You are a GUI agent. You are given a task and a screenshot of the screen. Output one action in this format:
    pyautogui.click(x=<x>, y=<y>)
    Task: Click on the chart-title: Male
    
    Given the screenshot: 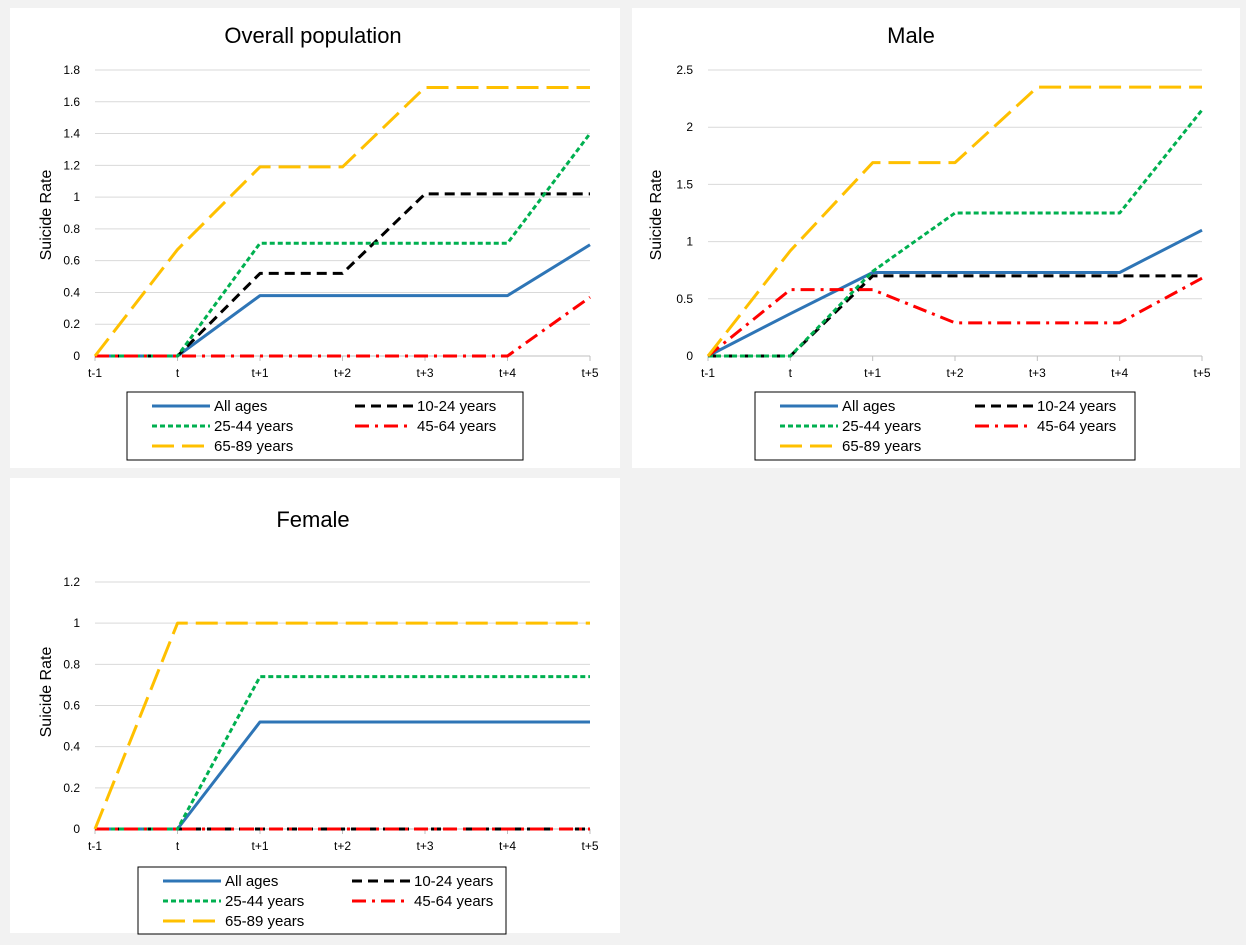 What is the action you would take?
    pyautogui.click(x=911, y=35)
    